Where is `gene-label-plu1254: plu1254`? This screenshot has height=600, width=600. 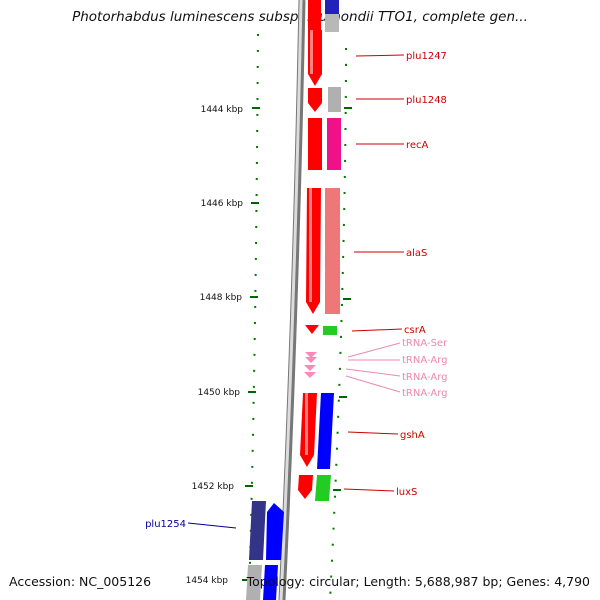 gene-label-plu1254: plu1254 is located at coordinates (165, 524).